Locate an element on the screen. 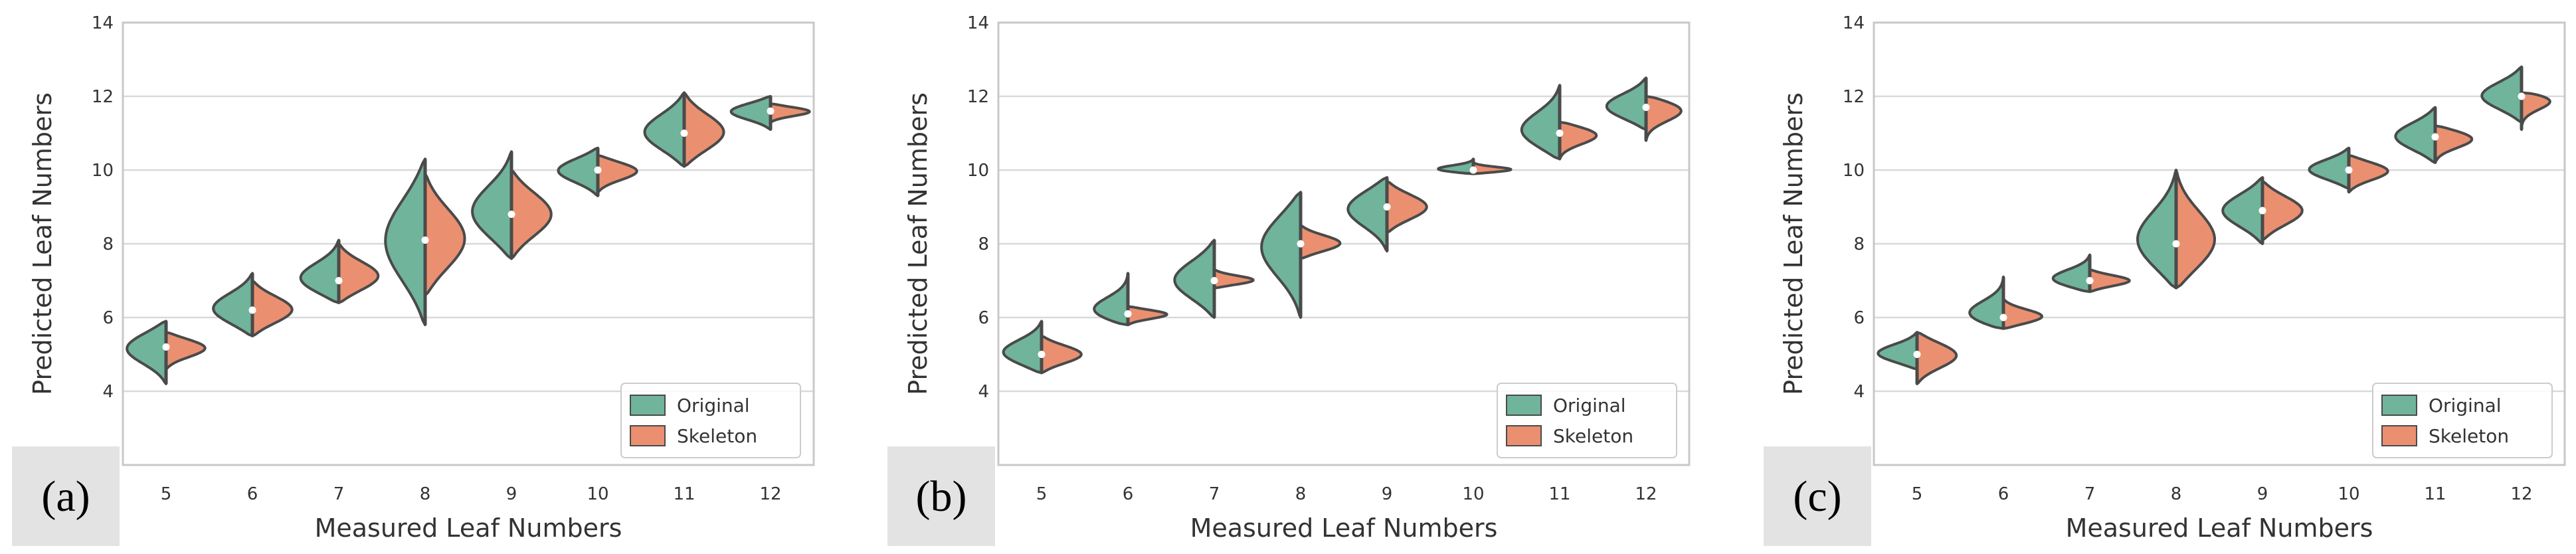 This screenshot has height=554, width=2576. y-tick-label: 10 is located at coordinates (978, 171).